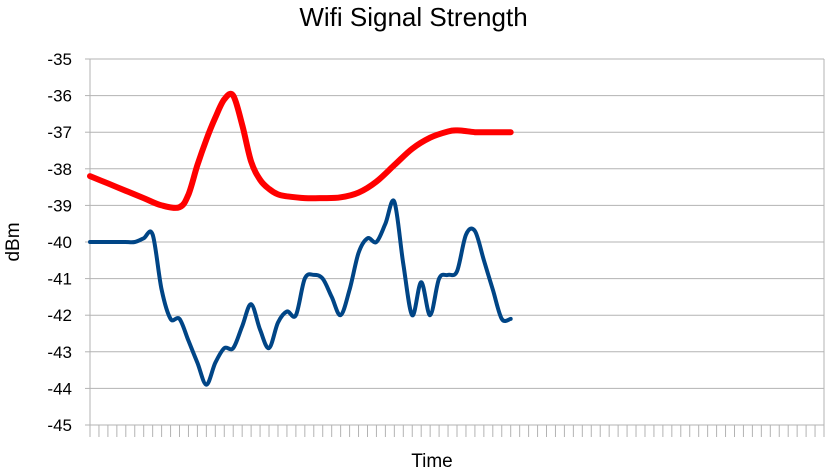  Describe the element at coordinates (59, 59) in the screenshot. I see `y-tick-label: -35` at that location.